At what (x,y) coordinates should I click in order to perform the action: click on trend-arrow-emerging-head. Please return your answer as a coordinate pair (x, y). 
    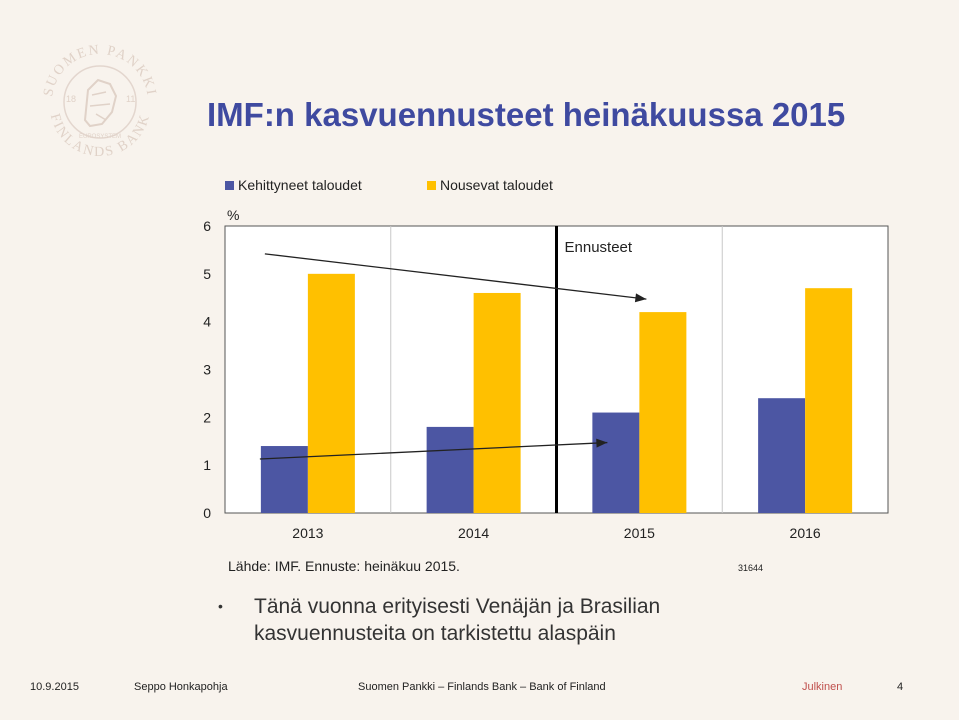
    Looking at the image, I should click on (640, 298).